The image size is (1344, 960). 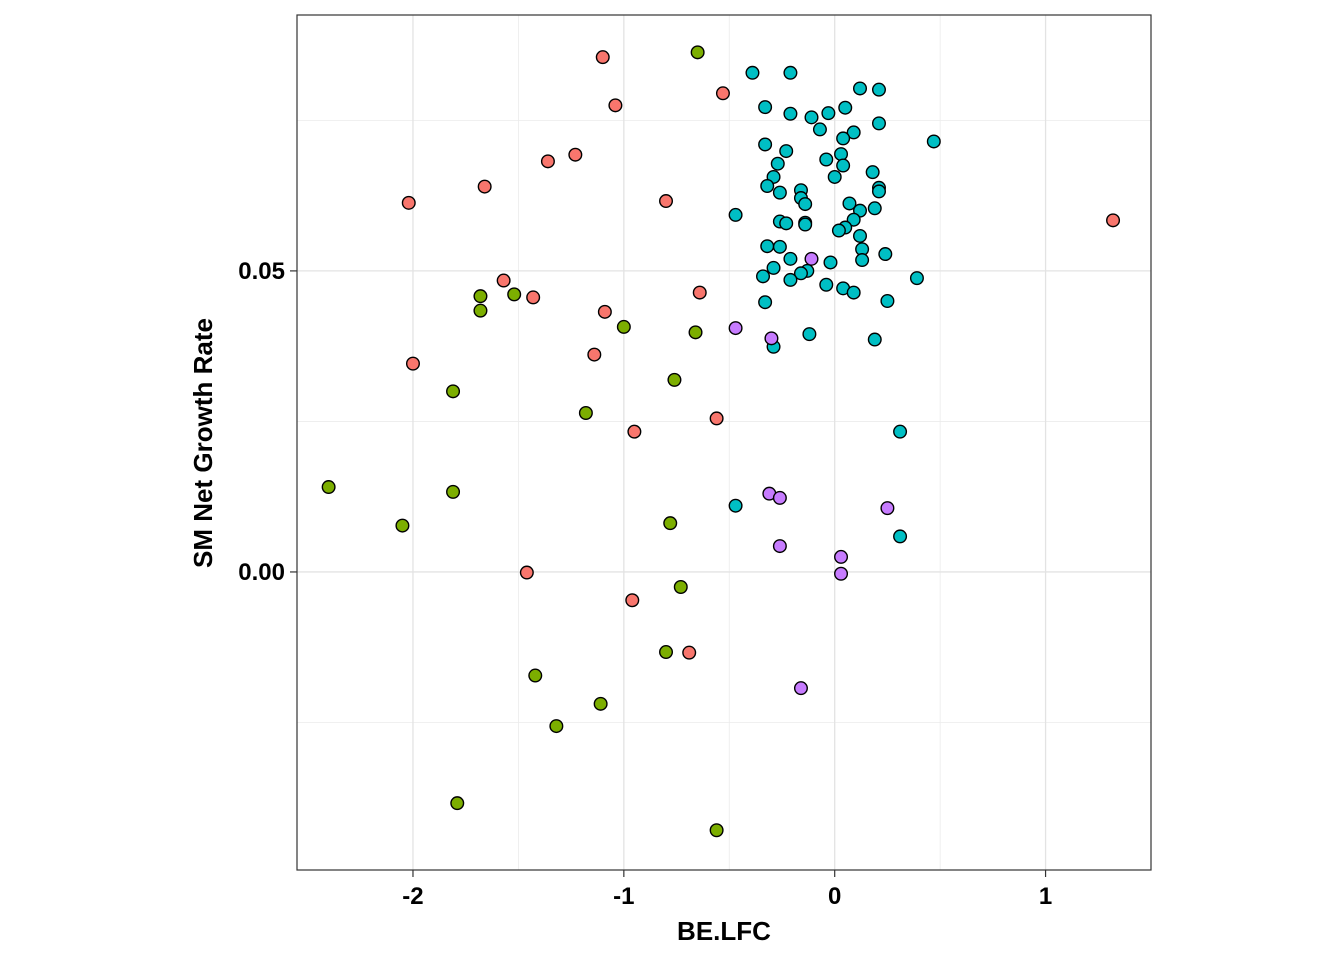 What do you see at coordinates (267, 422) in the screenshot?
I see `y-axis: 0.00 0.05` at bounding box center [267, 422].